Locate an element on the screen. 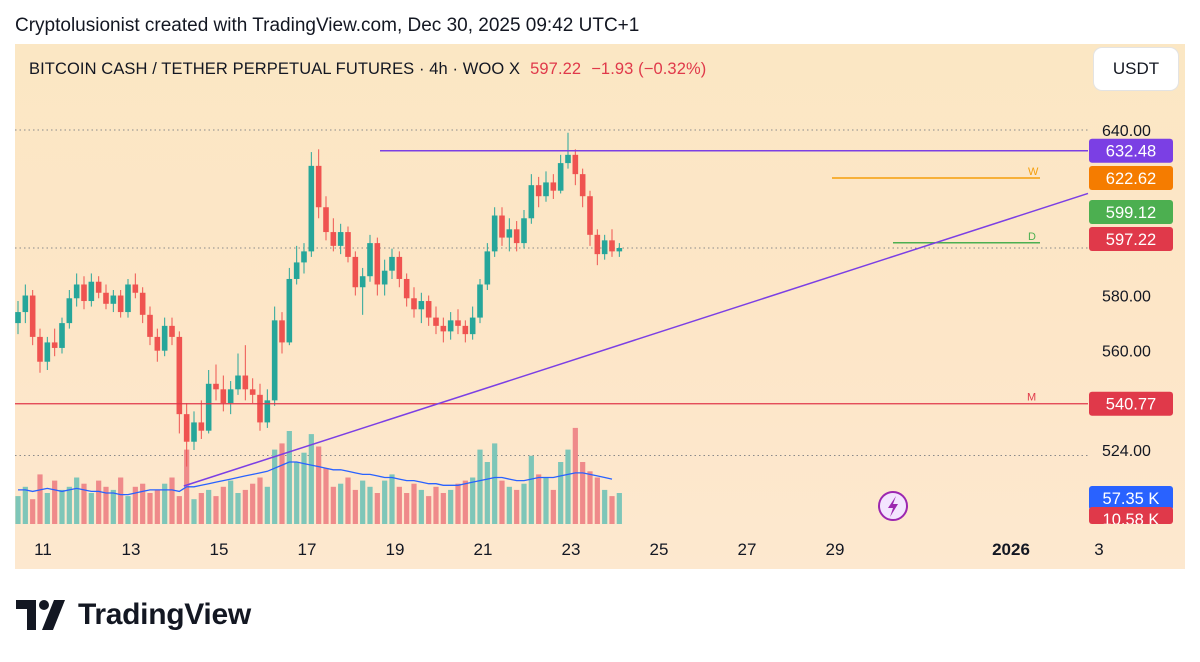 The image size is (1200, 662). time-tick-label: 13 is located at coordinates (131, 549).